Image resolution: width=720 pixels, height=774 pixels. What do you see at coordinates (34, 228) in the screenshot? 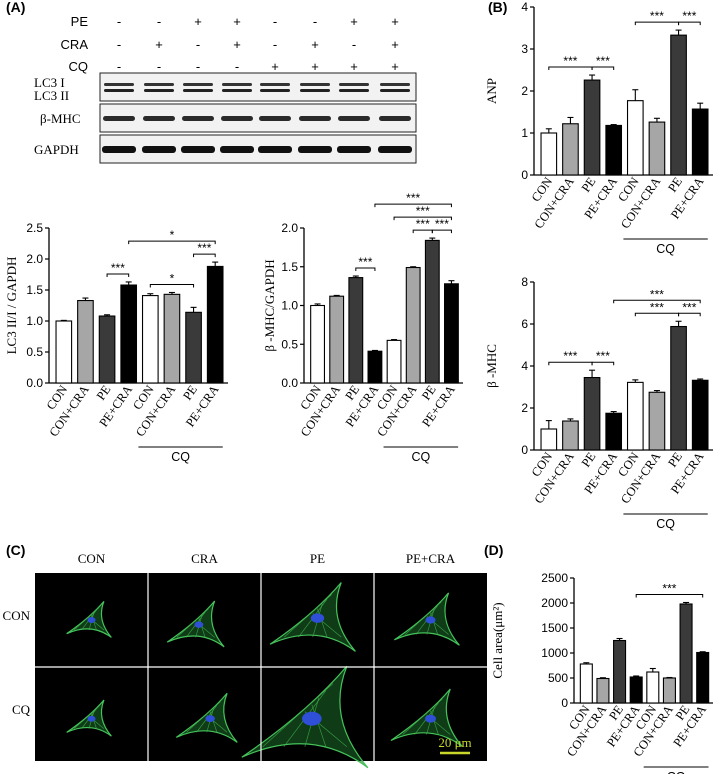
I see `y-tick-label: 2.5` at bounding box center [34, 228].